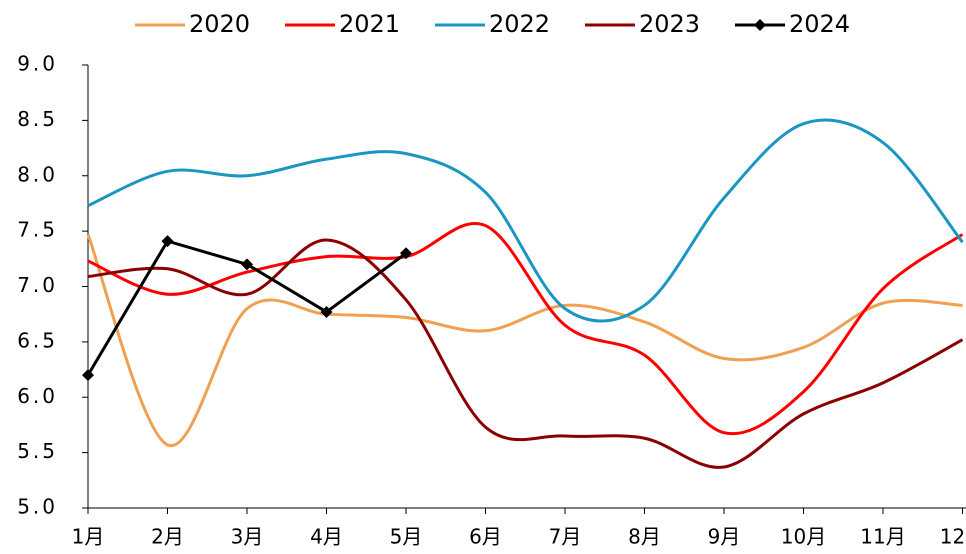 The image size is (966, 554). What do you see at coordinates (37, 451) in the screenshot?
I see `y-tick-label: 5.5` at bounding box center [37, 451].